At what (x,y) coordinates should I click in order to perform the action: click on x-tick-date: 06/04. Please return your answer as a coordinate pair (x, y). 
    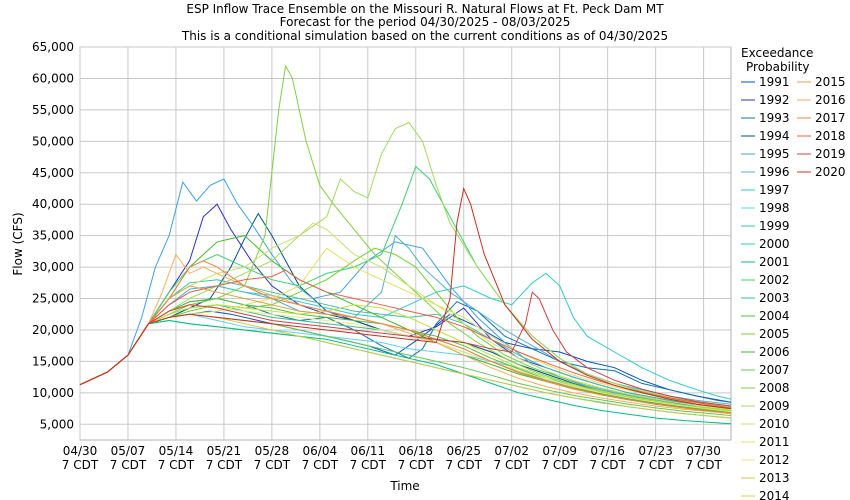
    Looking at the image, I should click on (320, 451).